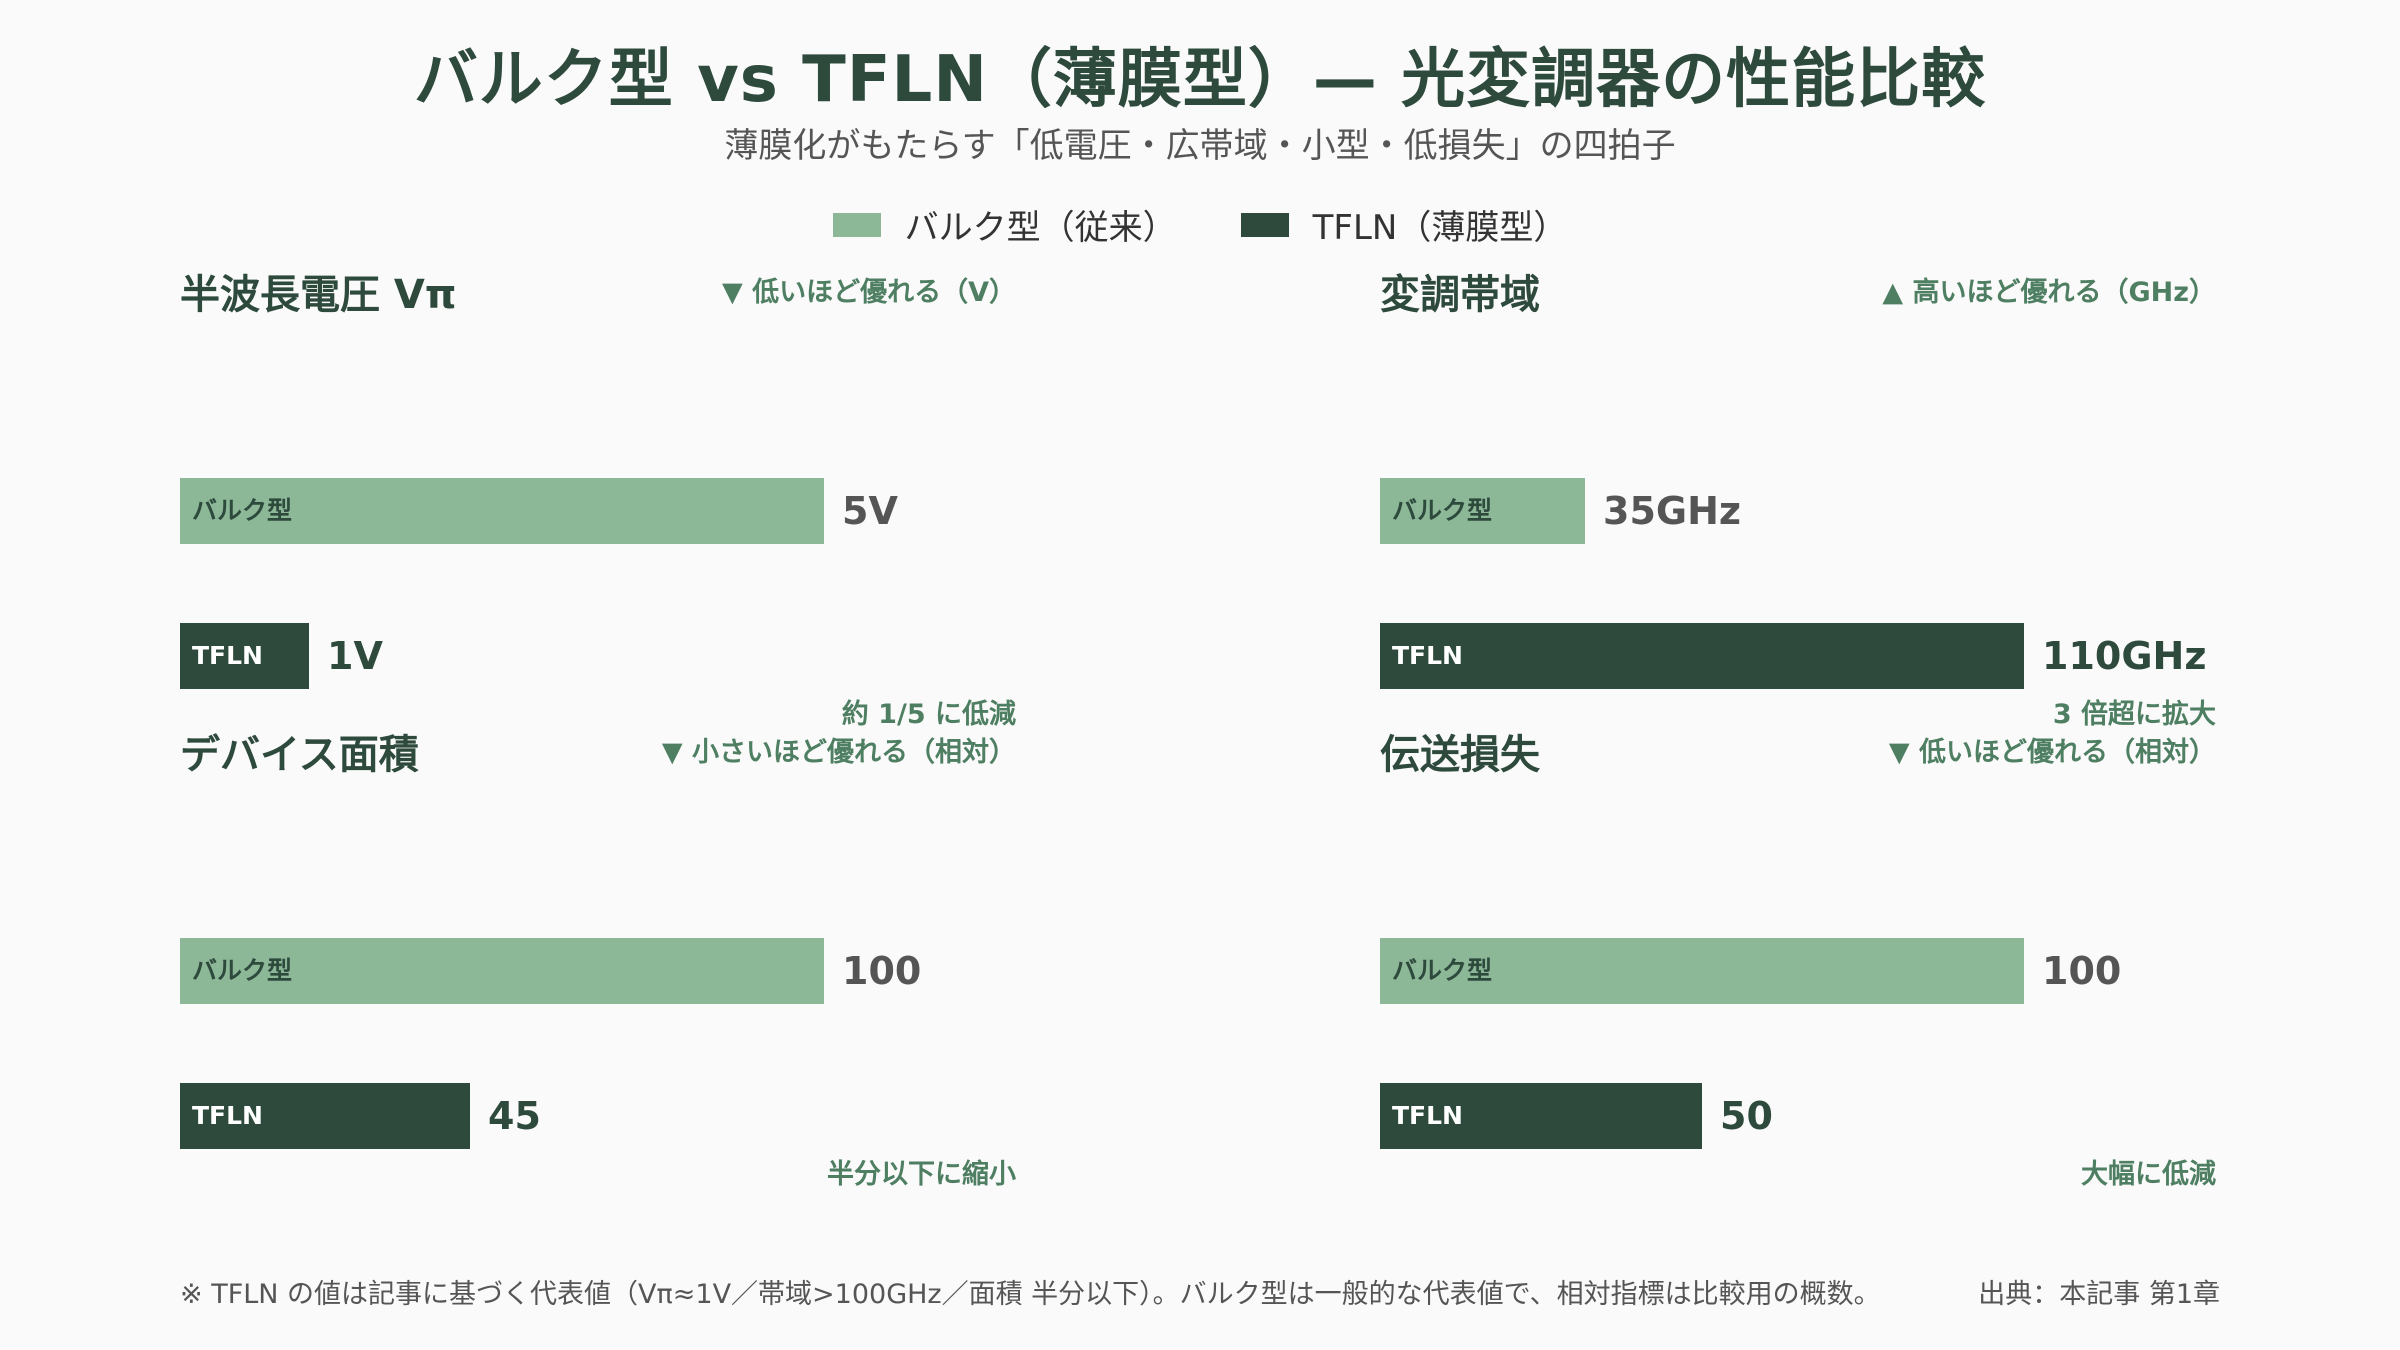  Describe the element at coordinates (921, 1174) in the screenshot. I see `panel-note: 半分以下に縮小` at that location.